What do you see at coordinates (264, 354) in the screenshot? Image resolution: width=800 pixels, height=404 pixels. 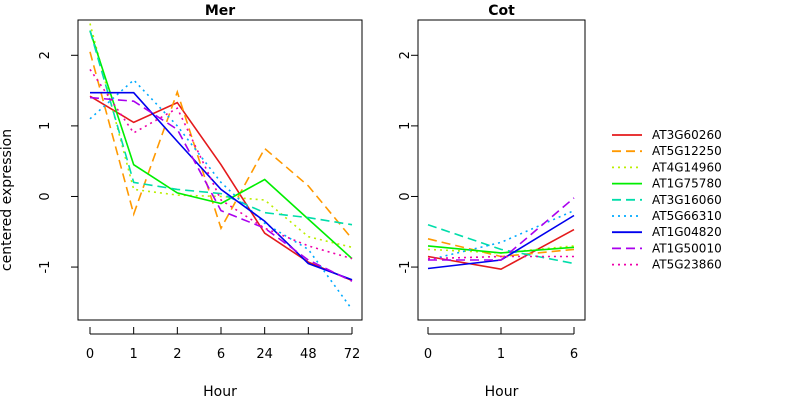 I see `x-tick-label: 24` at bounding box center [264, 354].